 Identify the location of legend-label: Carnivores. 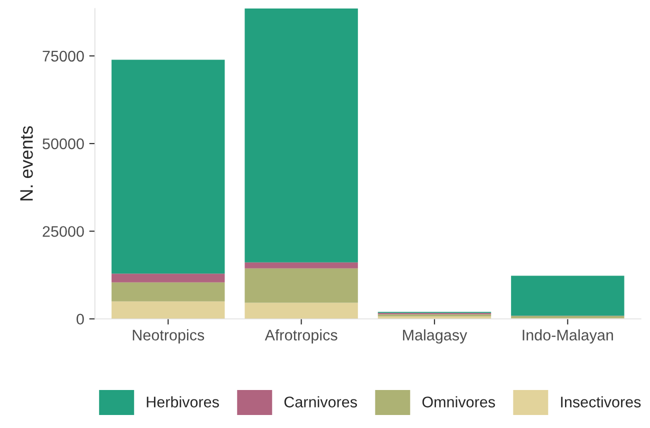
(320, 402).